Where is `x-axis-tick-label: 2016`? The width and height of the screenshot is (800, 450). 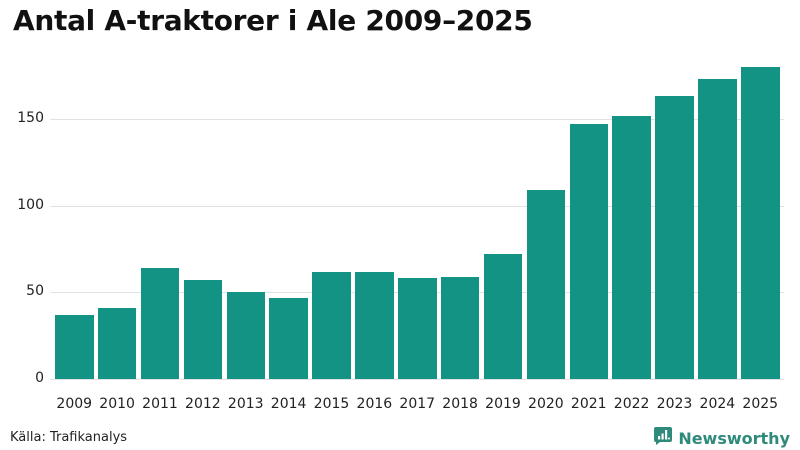
x-axis-tick-label: 2016 is located at coordinates (374, 404).